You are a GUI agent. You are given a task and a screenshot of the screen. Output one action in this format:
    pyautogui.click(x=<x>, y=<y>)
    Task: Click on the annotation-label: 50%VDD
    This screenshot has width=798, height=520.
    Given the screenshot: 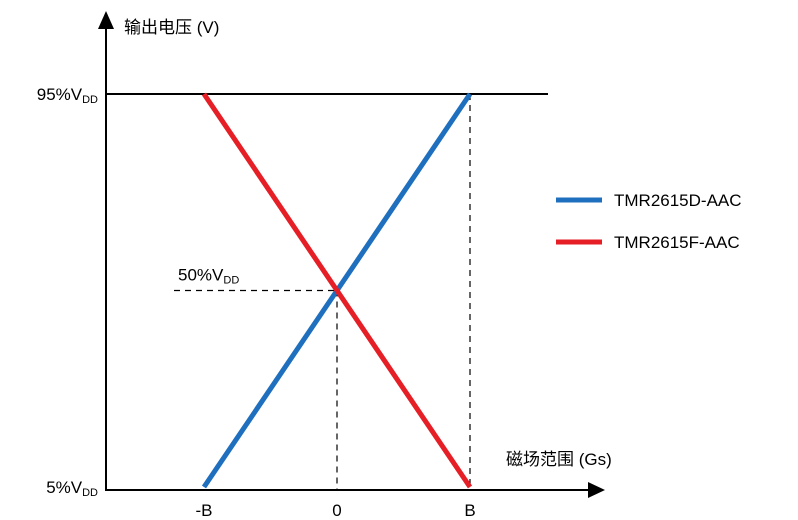 What is the action you would take?
    pyautogui.click(x=208, y=276)
    